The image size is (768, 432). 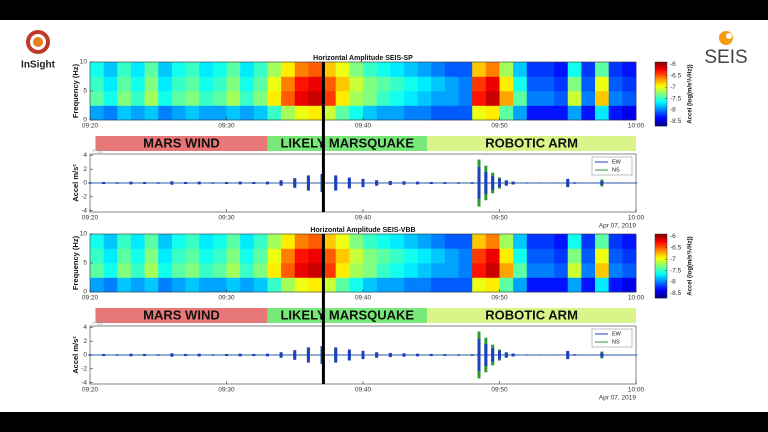 What do you see at coordinates (84, 210) in the screenshot?
I see `y-tick-label: -4` at bounding box center [84, 210].